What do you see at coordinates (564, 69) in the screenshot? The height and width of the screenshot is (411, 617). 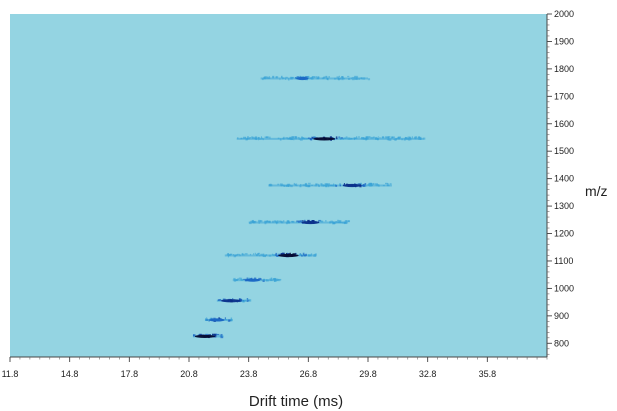 I see `y-tick-label: 1800` at bounding box center [564, 69].